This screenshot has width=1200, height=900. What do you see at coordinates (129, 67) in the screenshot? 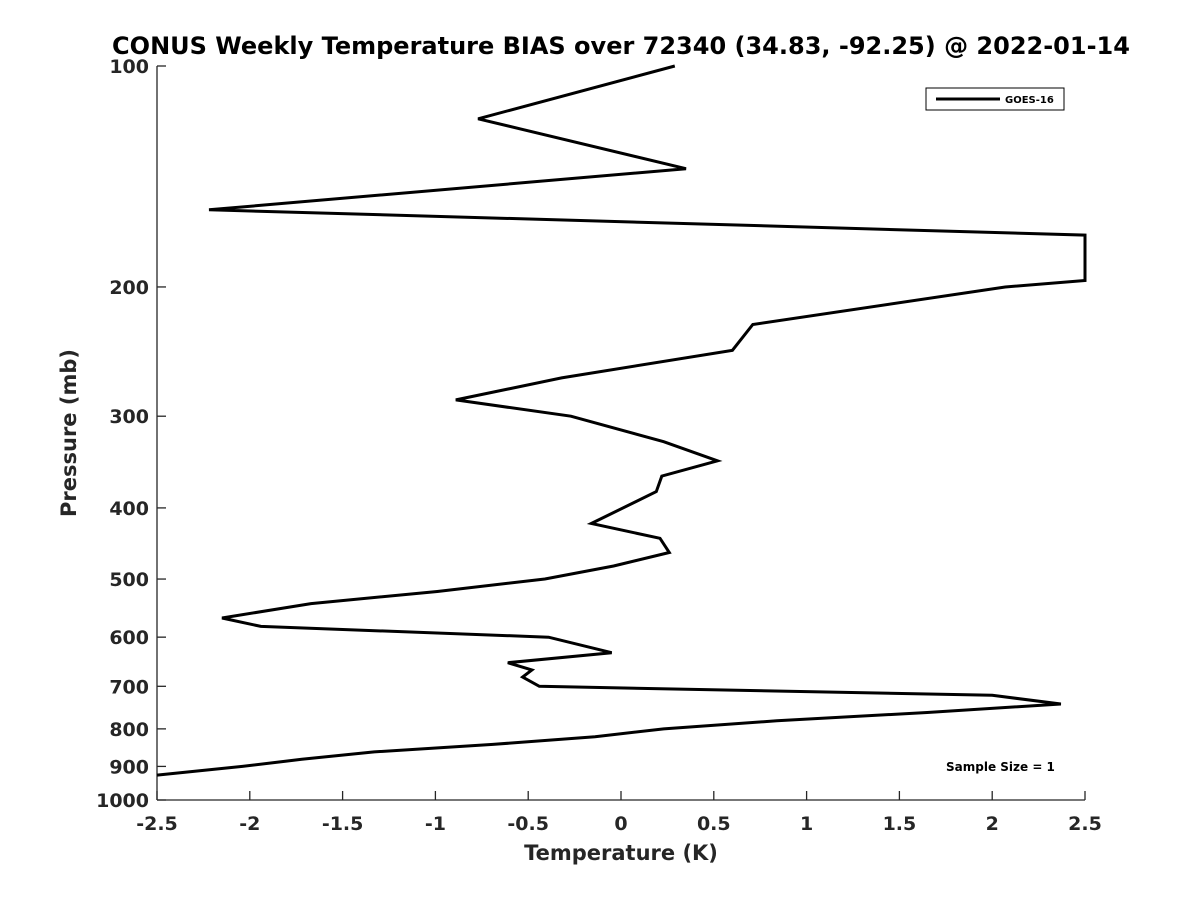
I see `y-tick-label: 100` at bounding box center [129, 67].